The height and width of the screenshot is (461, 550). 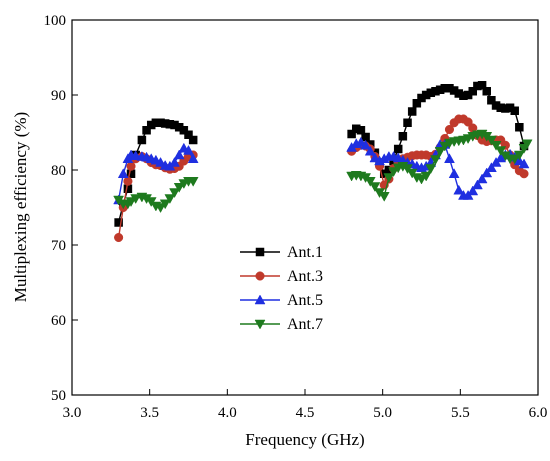 I want to click on legend-label: Ant.3, so click(x=305, y=276).